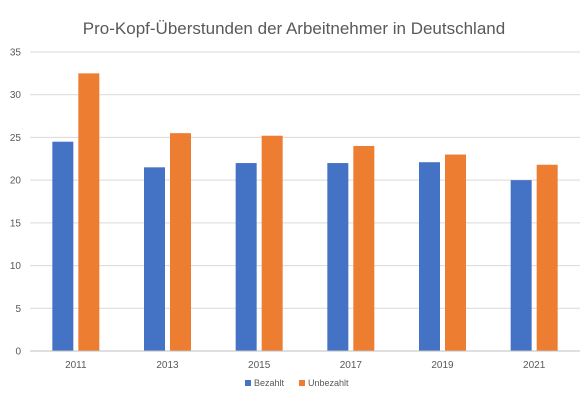  I want to click on bar-unbezahlt-2021, so click(547, 257).